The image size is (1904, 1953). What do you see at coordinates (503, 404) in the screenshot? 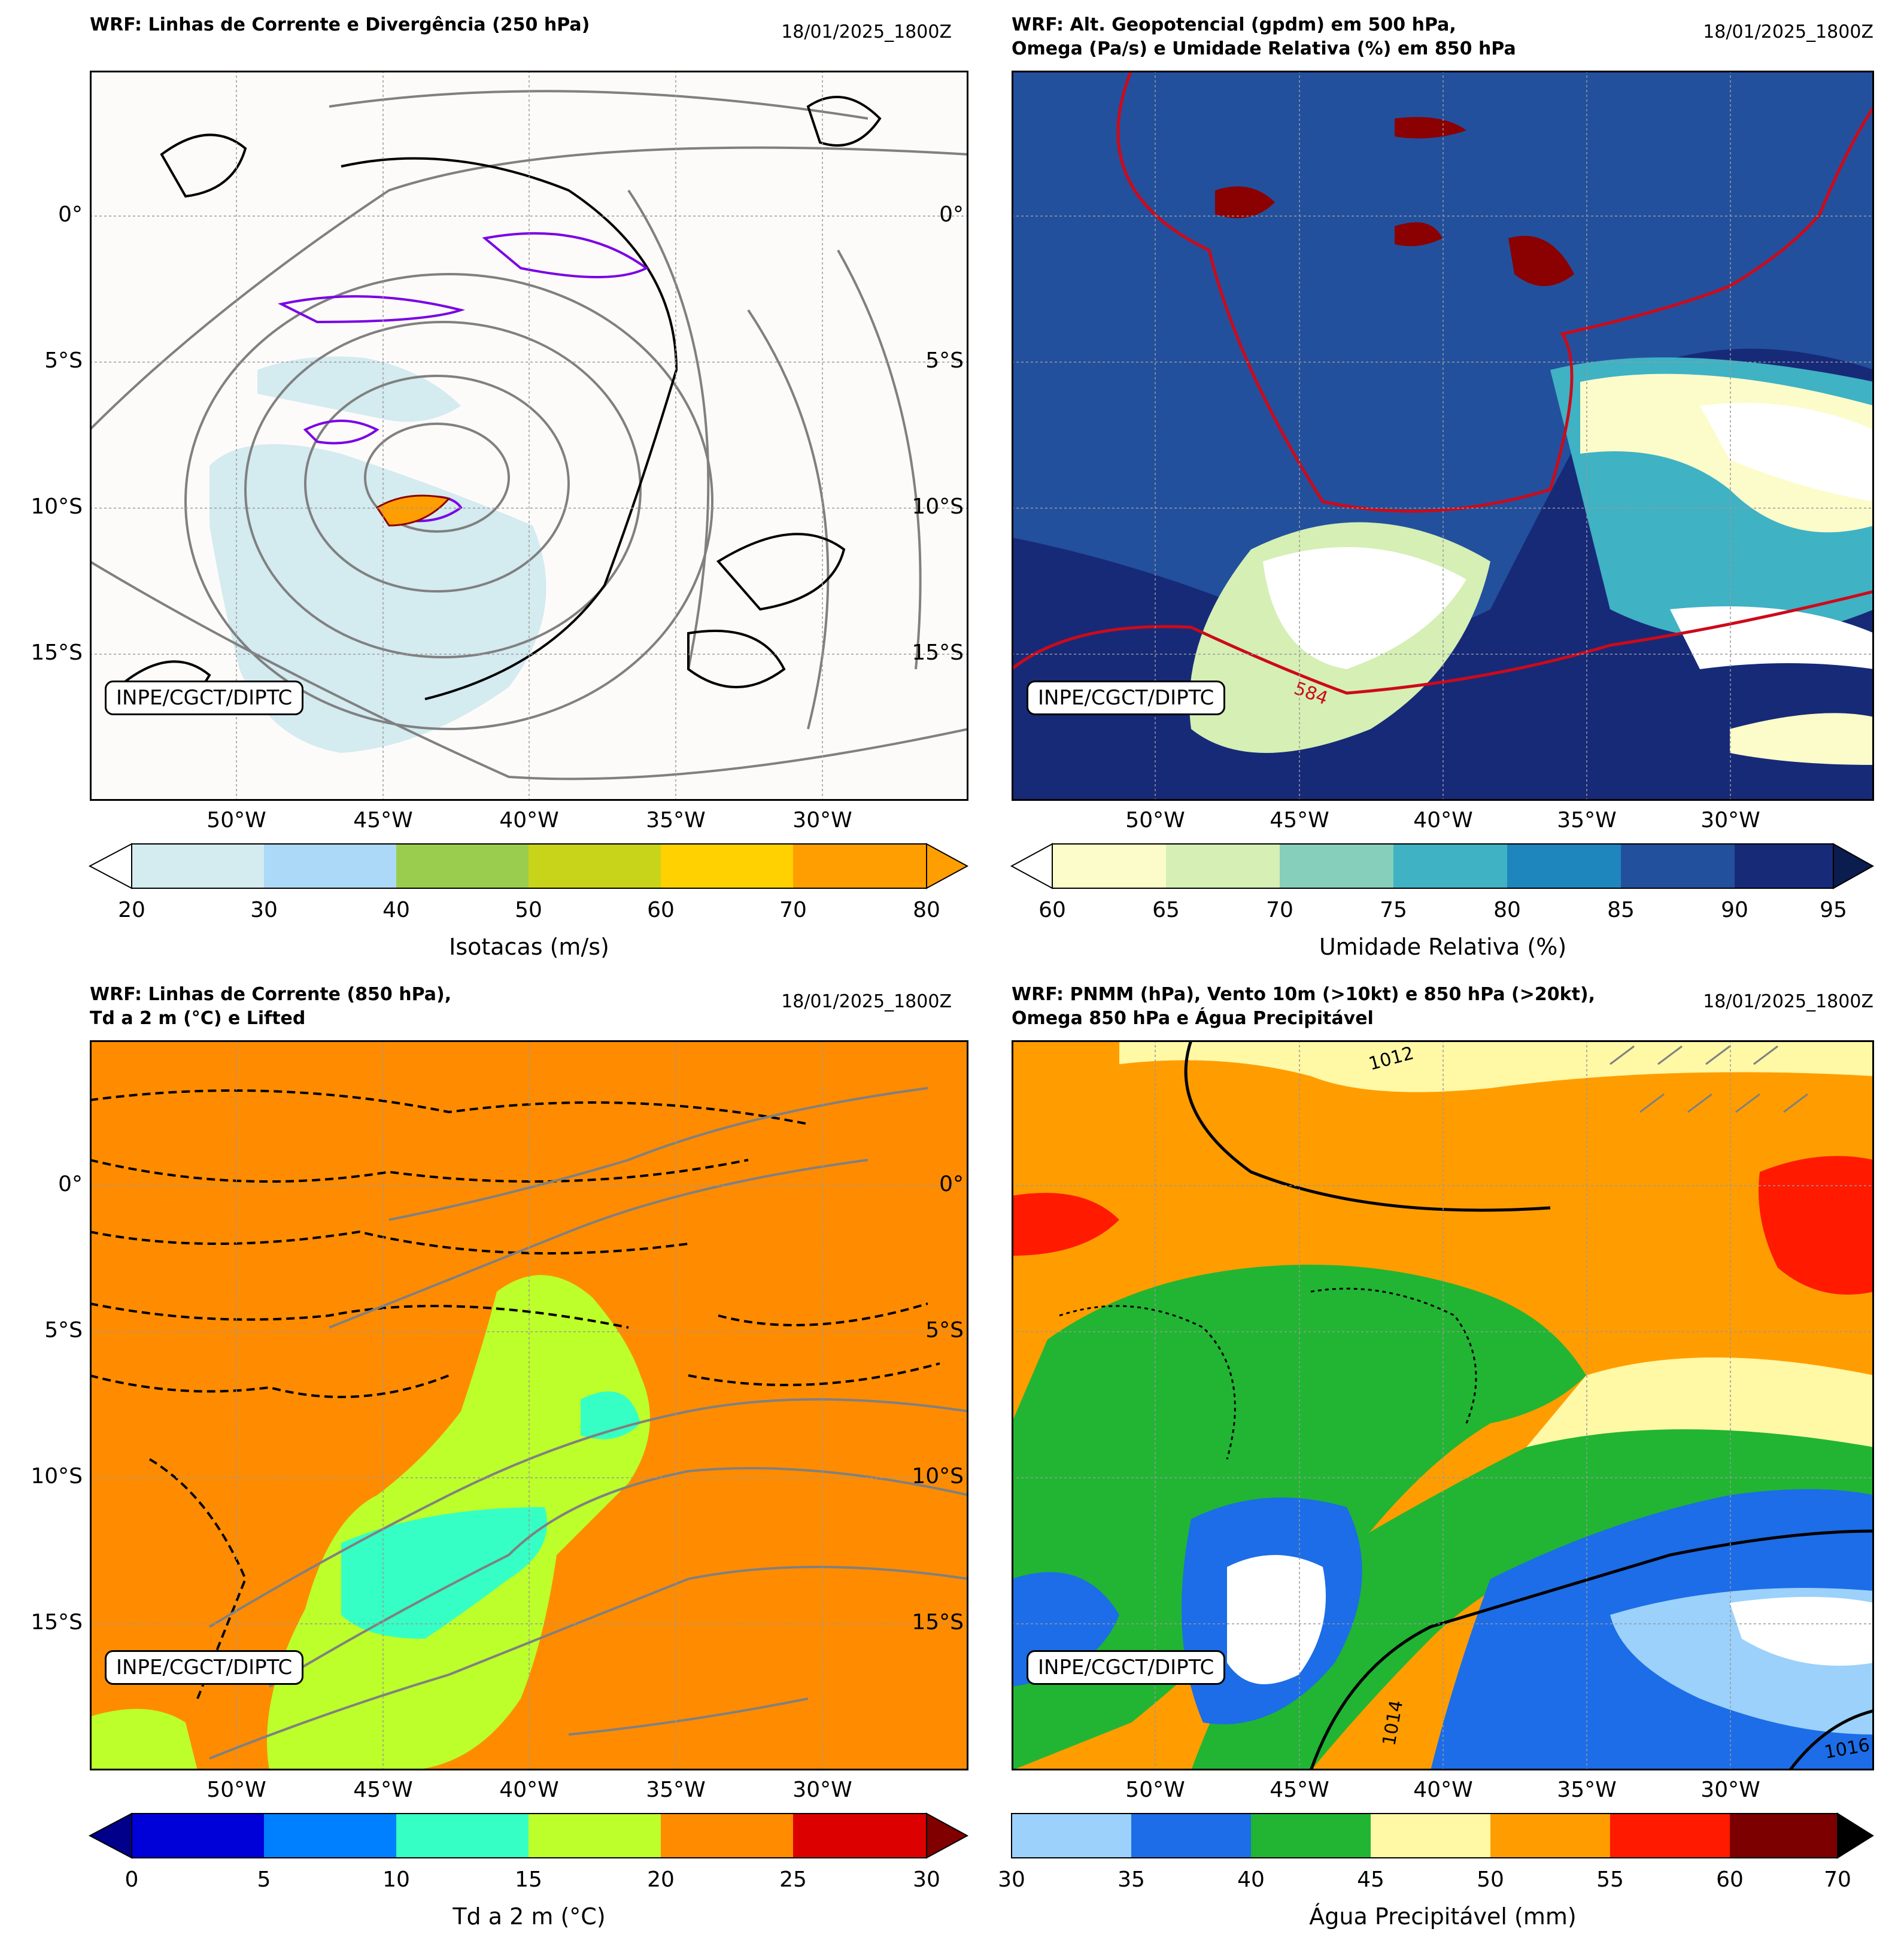
I see `divergence-contours` at bounding box center [503, 404].